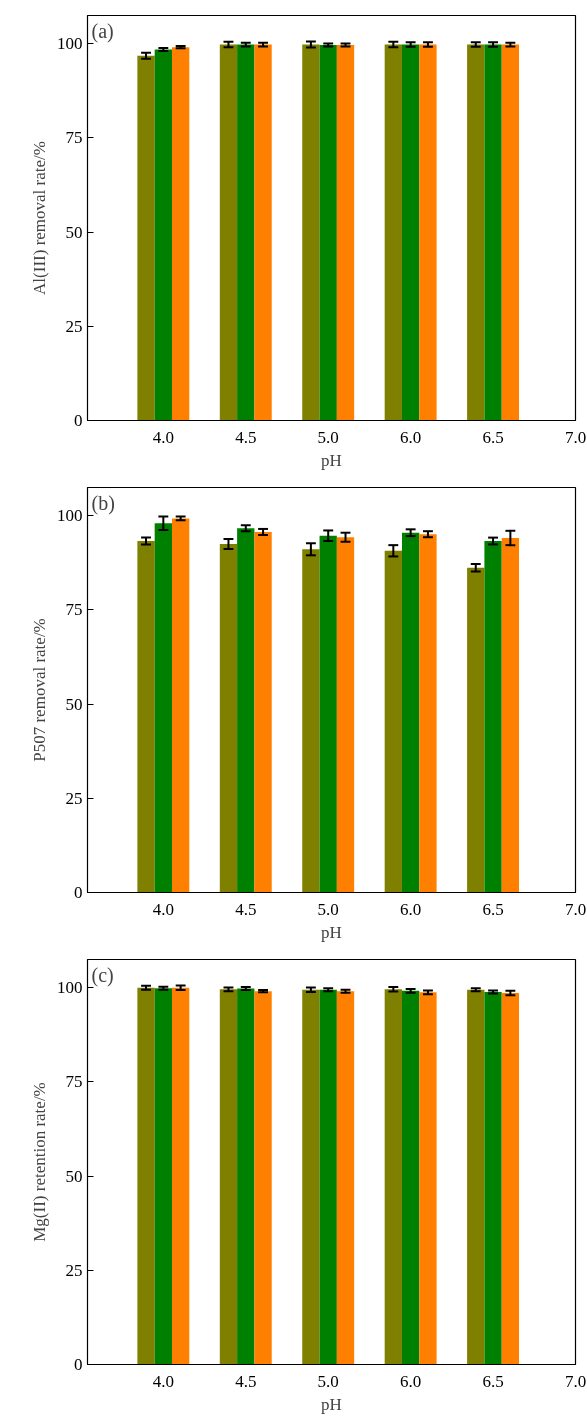 The image size is (587, 1416). Describe the element at coordinates (102, 975) in the screenshot. I see `annotation: (c)` at that location.